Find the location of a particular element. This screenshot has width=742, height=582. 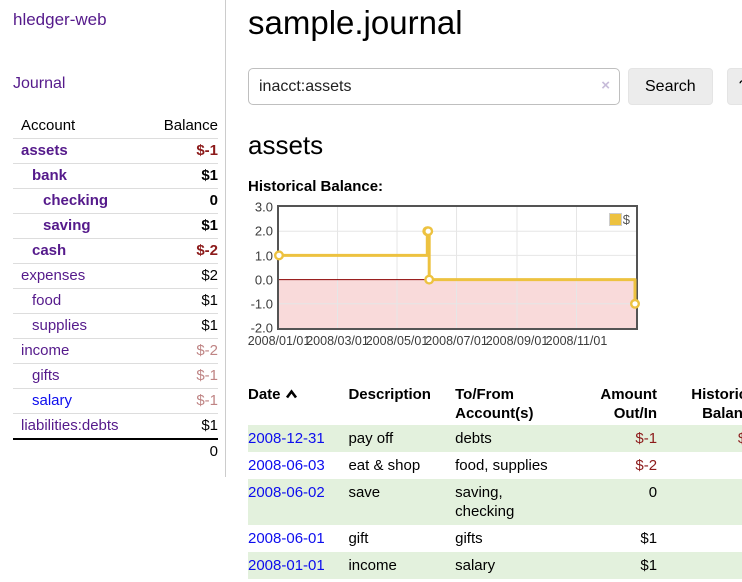

account-row: liabilities:debts $1 is located at coordinates (115, 426).